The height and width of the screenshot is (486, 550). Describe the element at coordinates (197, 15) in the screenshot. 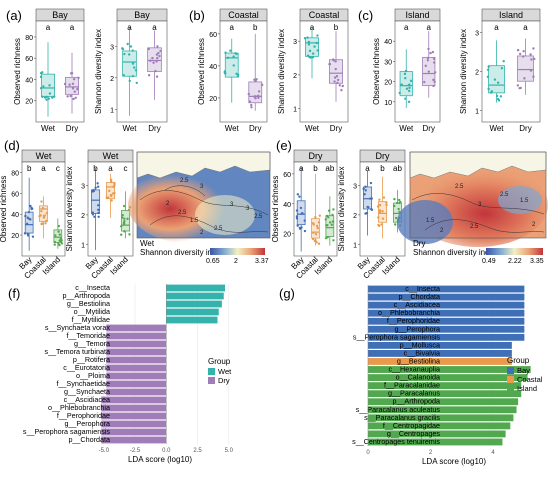

I see `panel-label-b: (b)` at that location.